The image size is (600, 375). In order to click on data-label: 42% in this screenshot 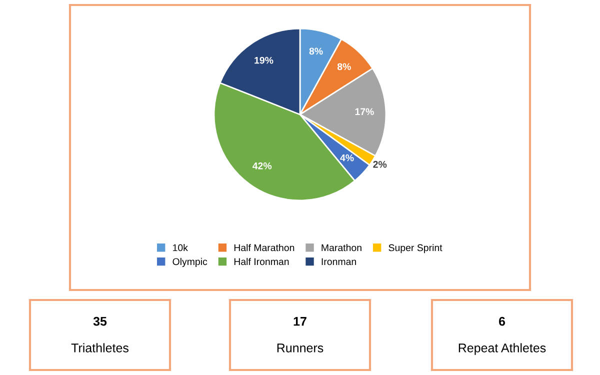, I will do `click(262, 166)`.